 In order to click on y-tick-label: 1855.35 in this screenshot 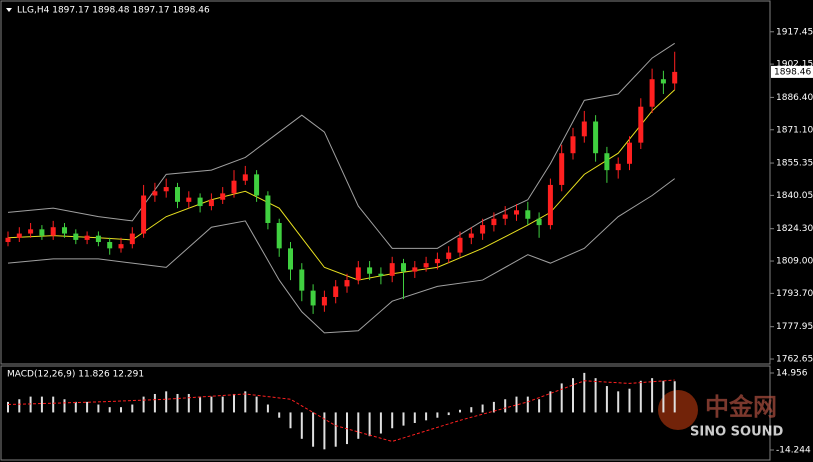, I will do `click(794, 164)`.